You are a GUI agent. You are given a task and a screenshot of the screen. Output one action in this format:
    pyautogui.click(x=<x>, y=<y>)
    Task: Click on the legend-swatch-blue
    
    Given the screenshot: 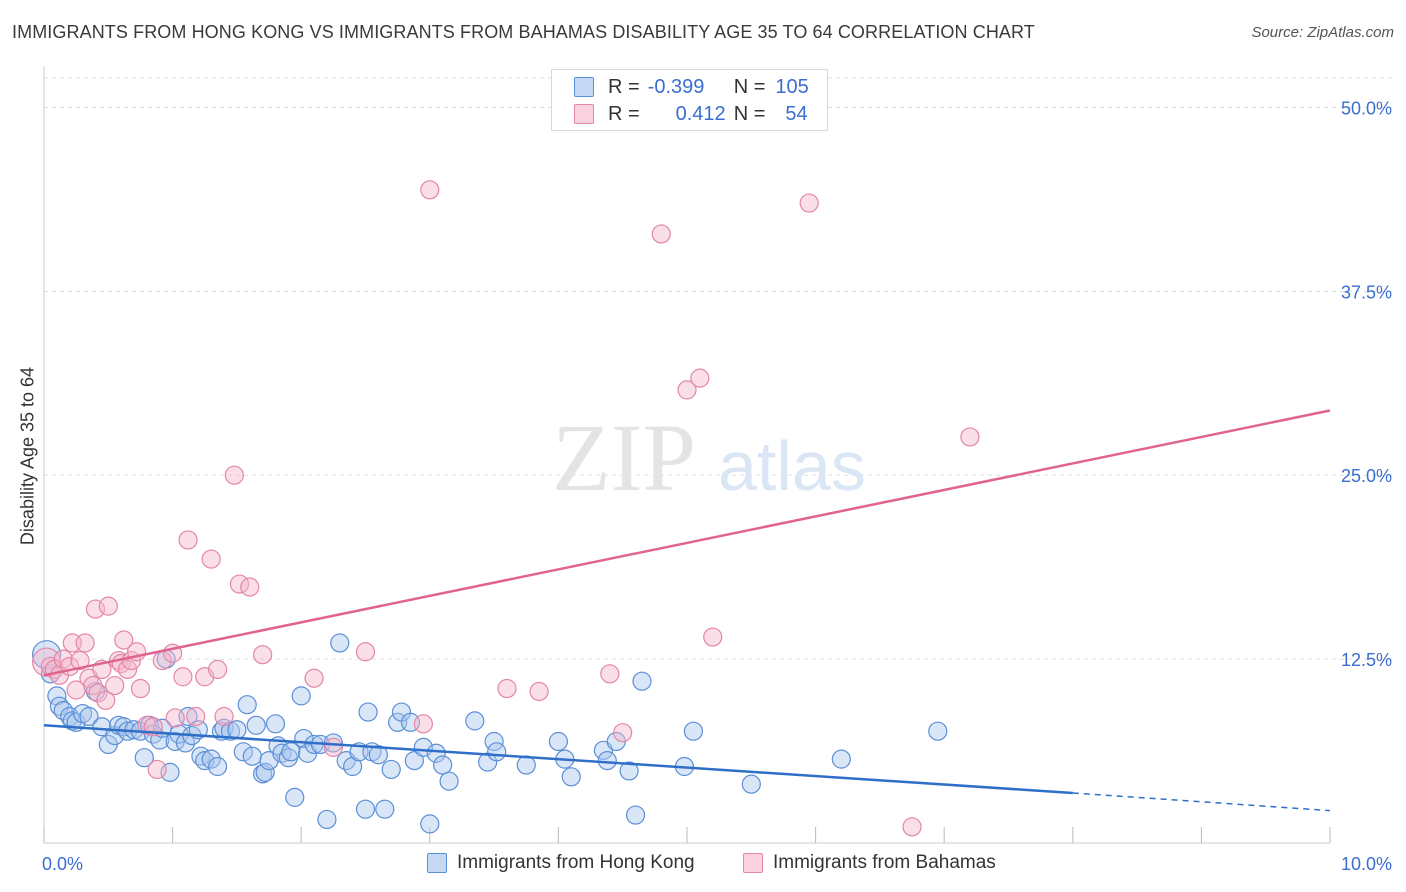 What is the action you would take?
    pyautogui.click(x=584, y=87)
    